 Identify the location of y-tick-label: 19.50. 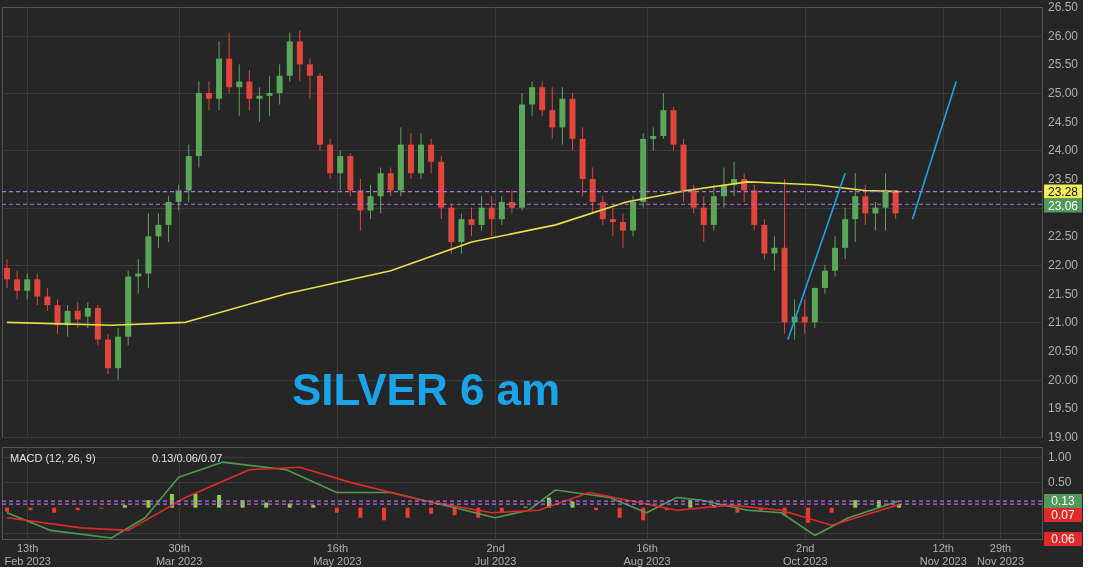
(1063, 408).